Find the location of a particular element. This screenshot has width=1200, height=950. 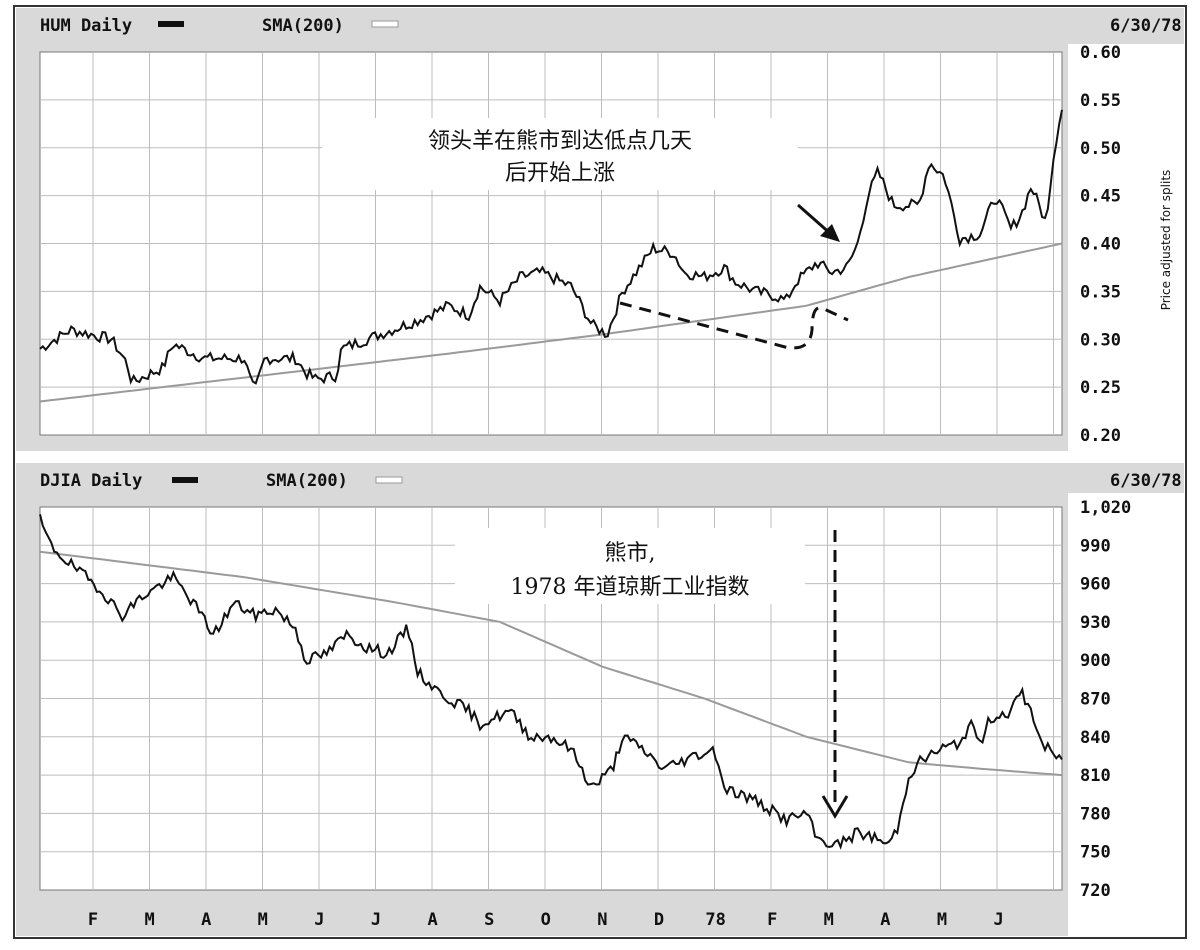

djia-y-tick-label: 870 is located at coordinates (1095, 700).